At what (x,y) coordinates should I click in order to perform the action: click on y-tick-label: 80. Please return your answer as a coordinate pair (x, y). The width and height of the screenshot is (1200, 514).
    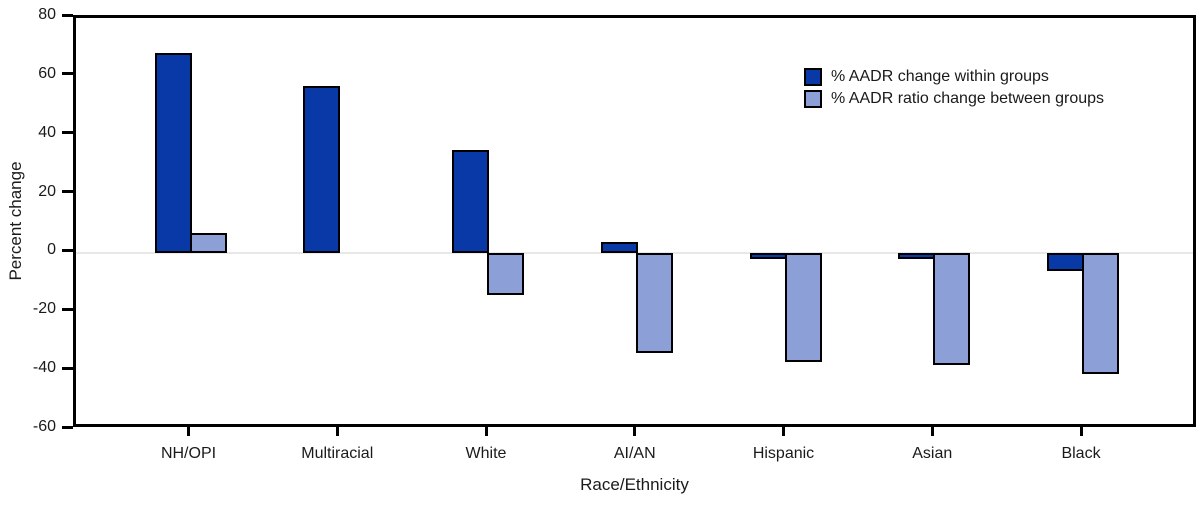
    Looking at the image, I should click on (47, 14).